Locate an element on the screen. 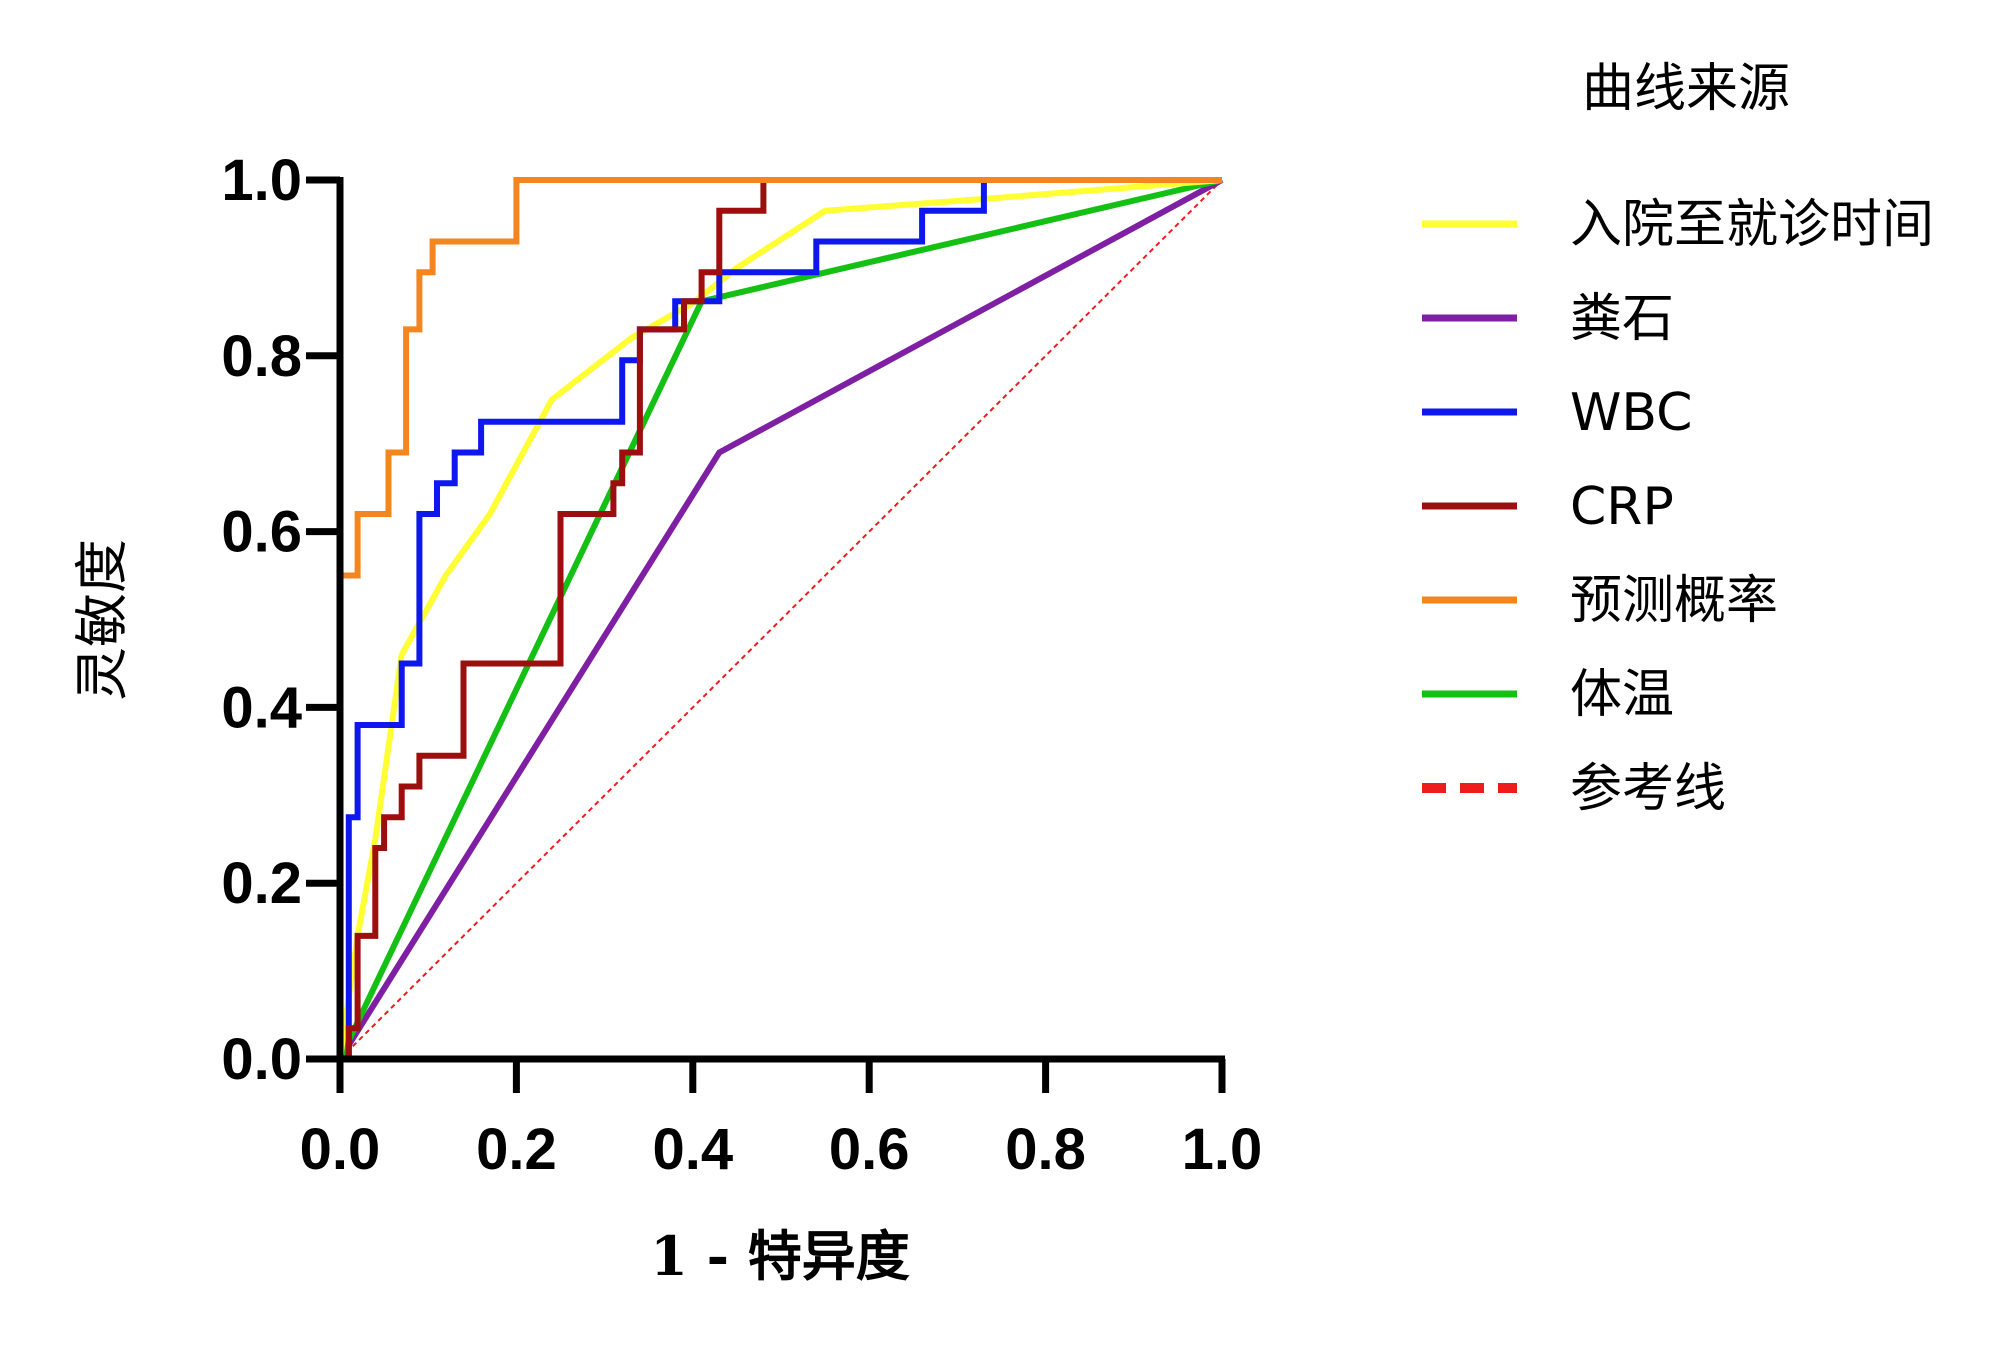 The width and height of the screenshot is (2000, 1345). legend-label-1: 粪石 is located at coordinates (1622, 319).